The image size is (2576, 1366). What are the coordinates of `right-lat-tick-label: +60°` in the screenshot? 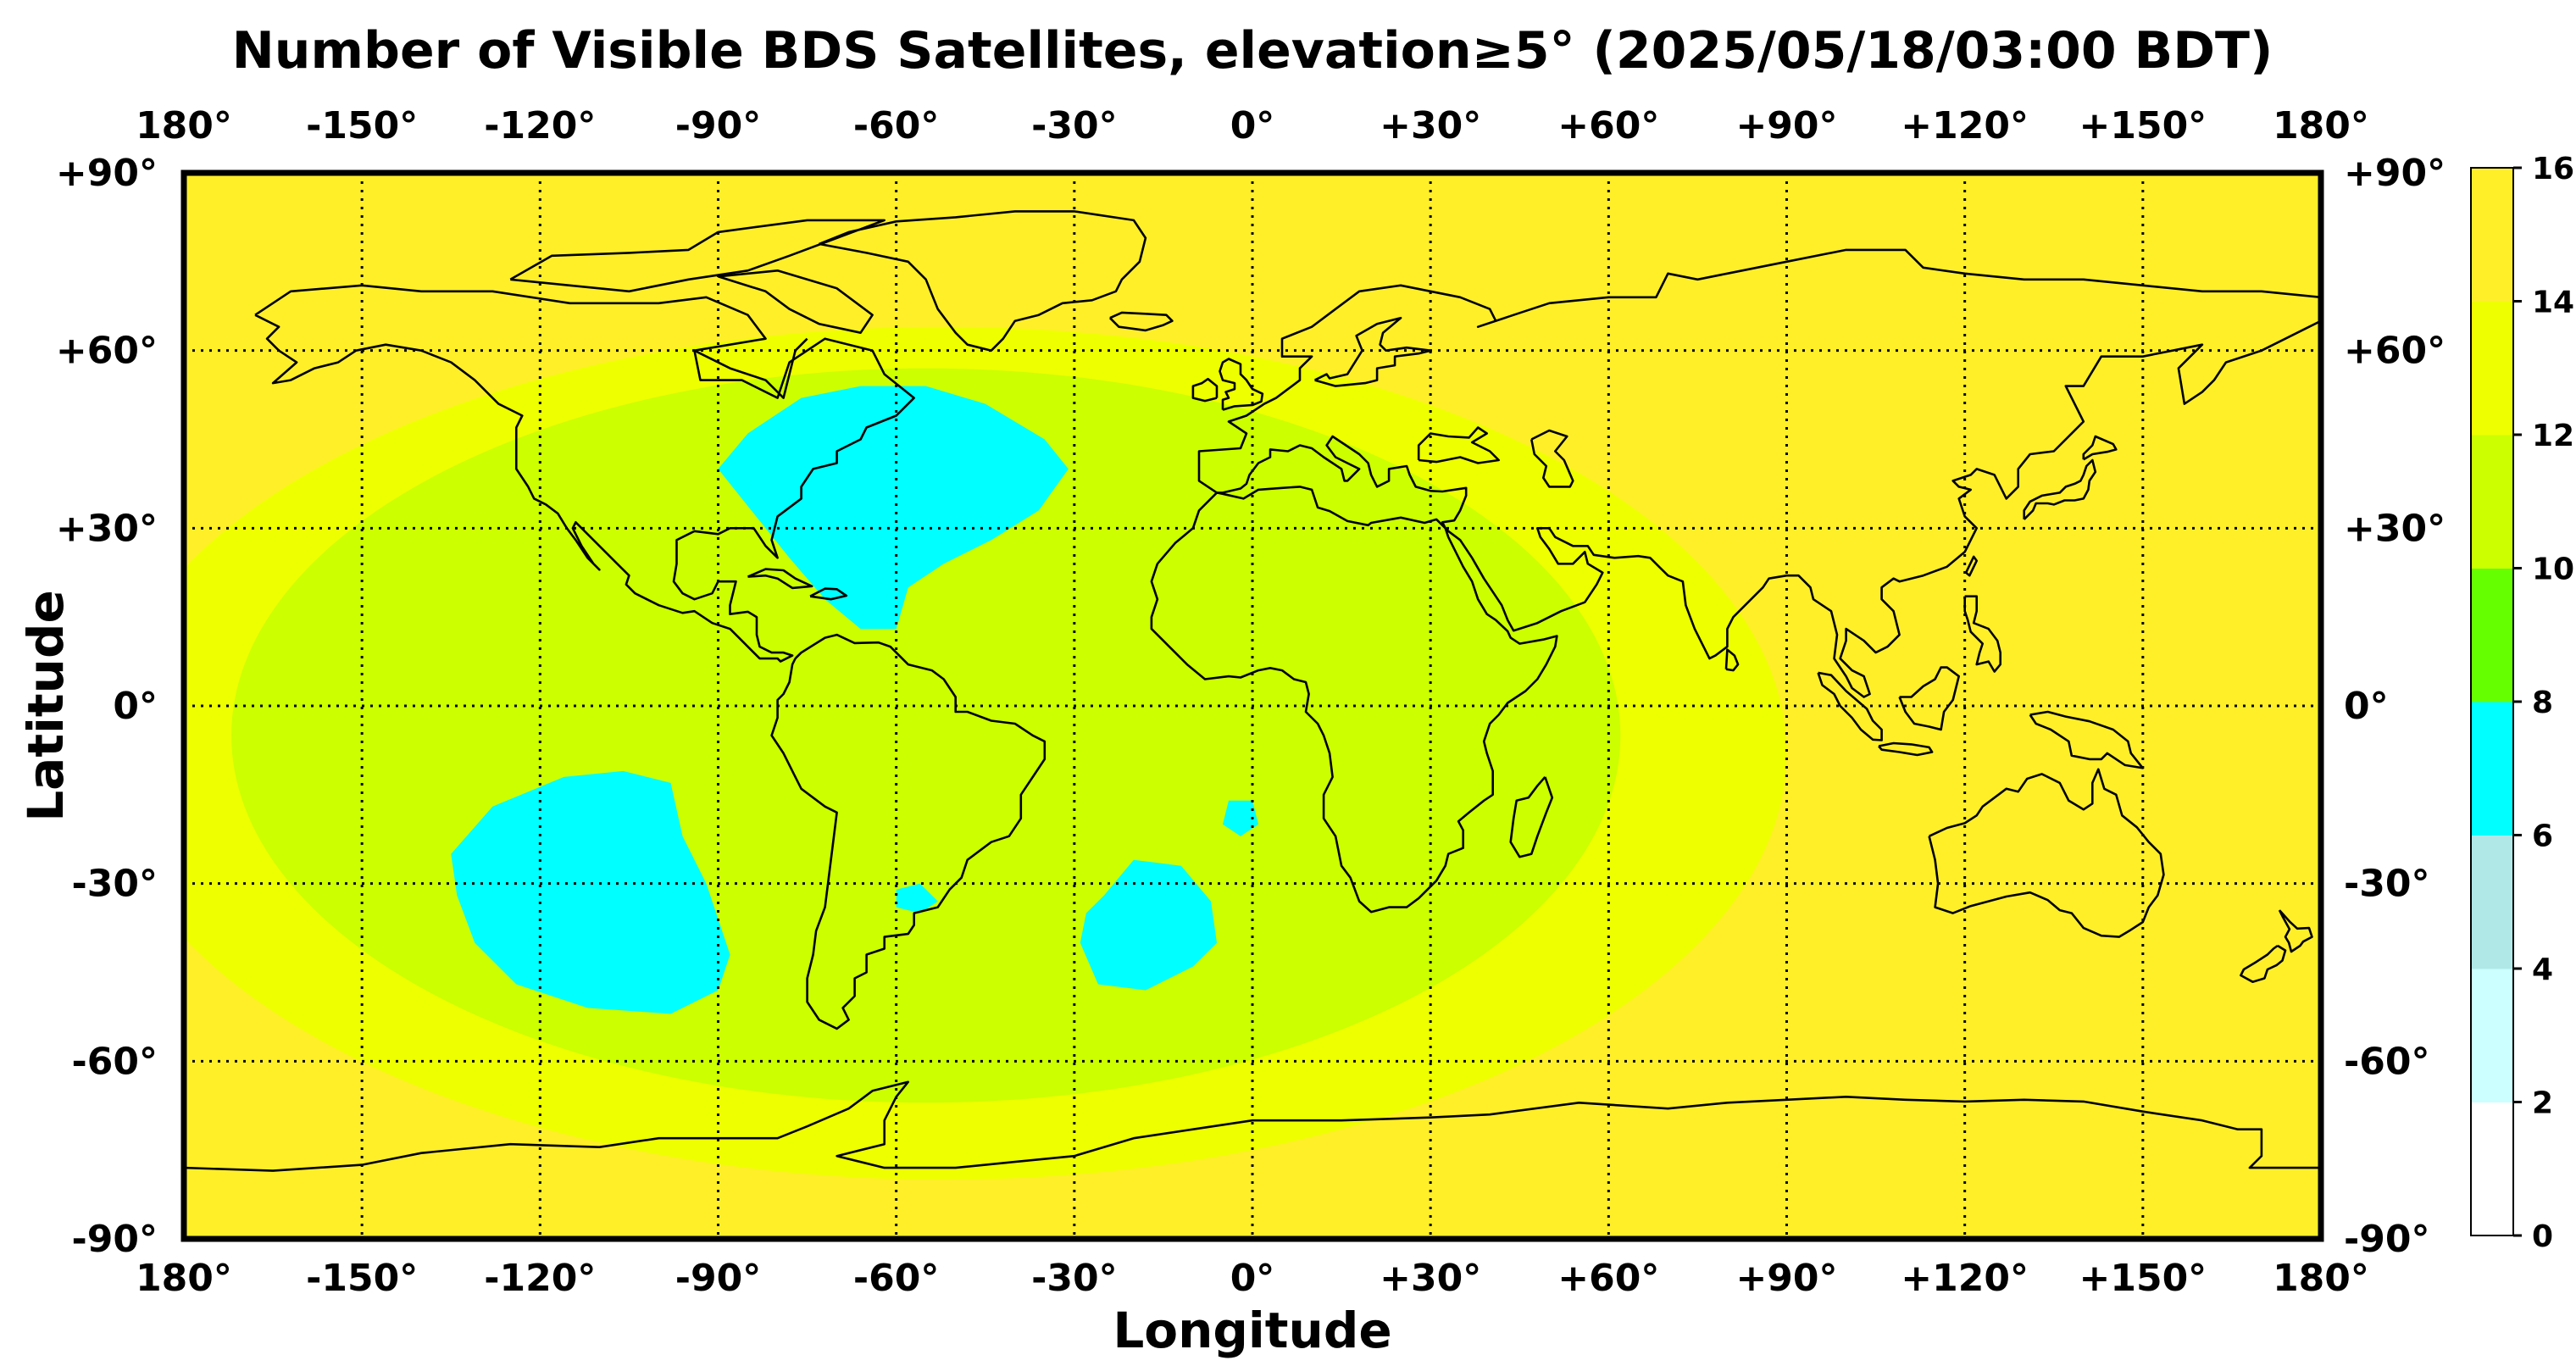 It's located at (2395, 351).